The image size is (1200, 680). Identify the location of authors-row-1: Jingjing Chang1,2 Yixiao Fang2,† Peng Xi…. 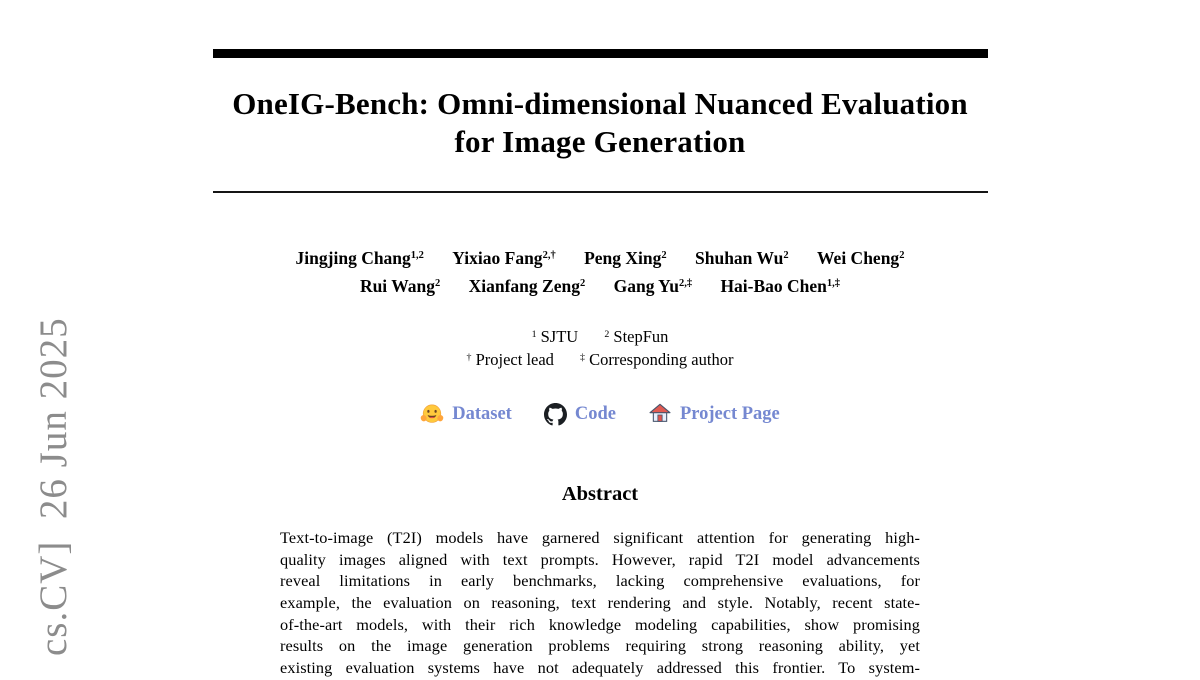
(600, 260).